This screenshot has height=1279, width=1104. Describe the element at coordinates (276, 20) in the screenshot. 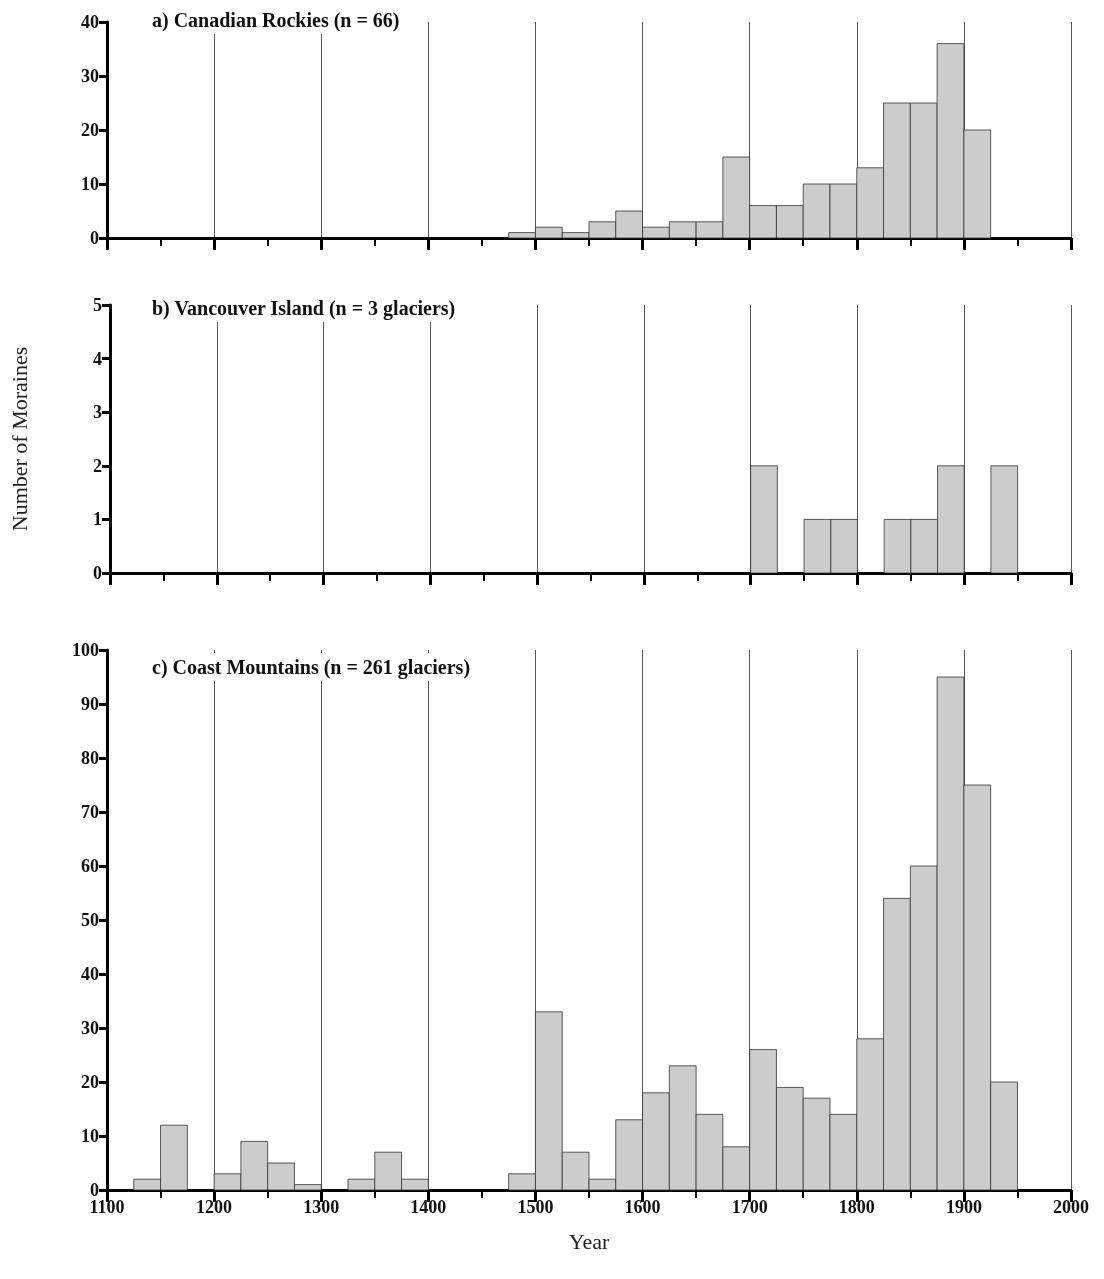

I see `chart-title: a) Canadian Rockies (n = 66)` at that location.